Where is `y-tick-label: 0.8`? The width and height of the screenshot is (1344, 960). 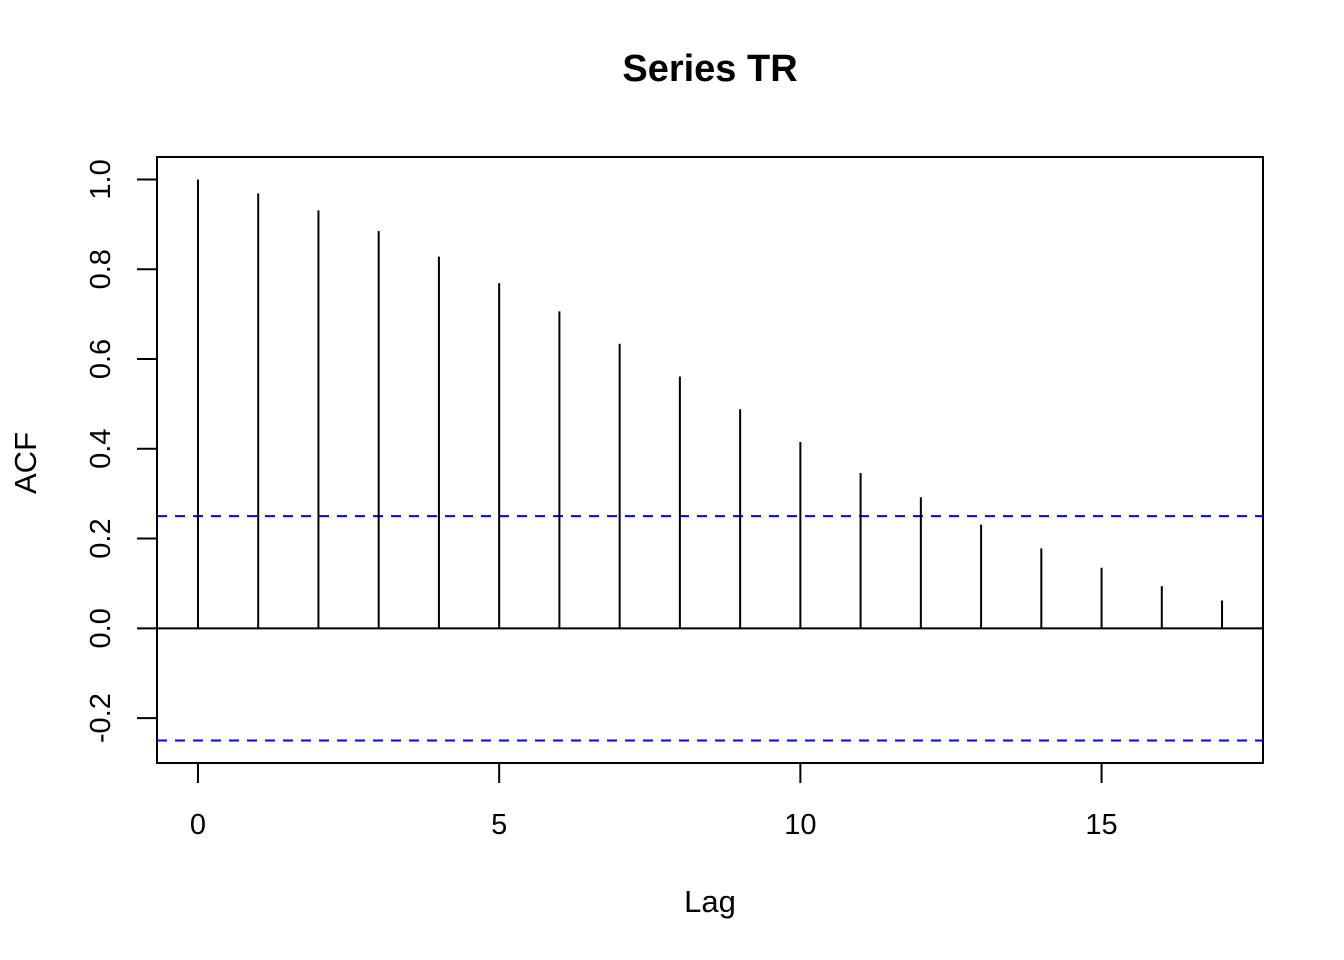 y-tick-label: 0.8 is located at coordinates (101, 269).